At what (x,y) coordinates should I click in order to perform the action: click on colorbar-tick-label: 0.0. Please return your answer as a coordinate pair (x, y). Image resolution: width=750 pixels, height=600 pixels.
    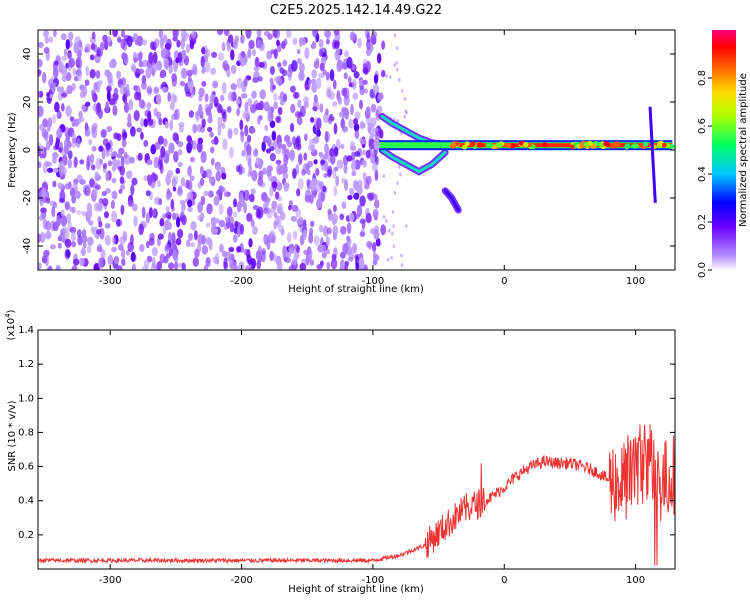
    Looking at the image, I should click on (702, 270).